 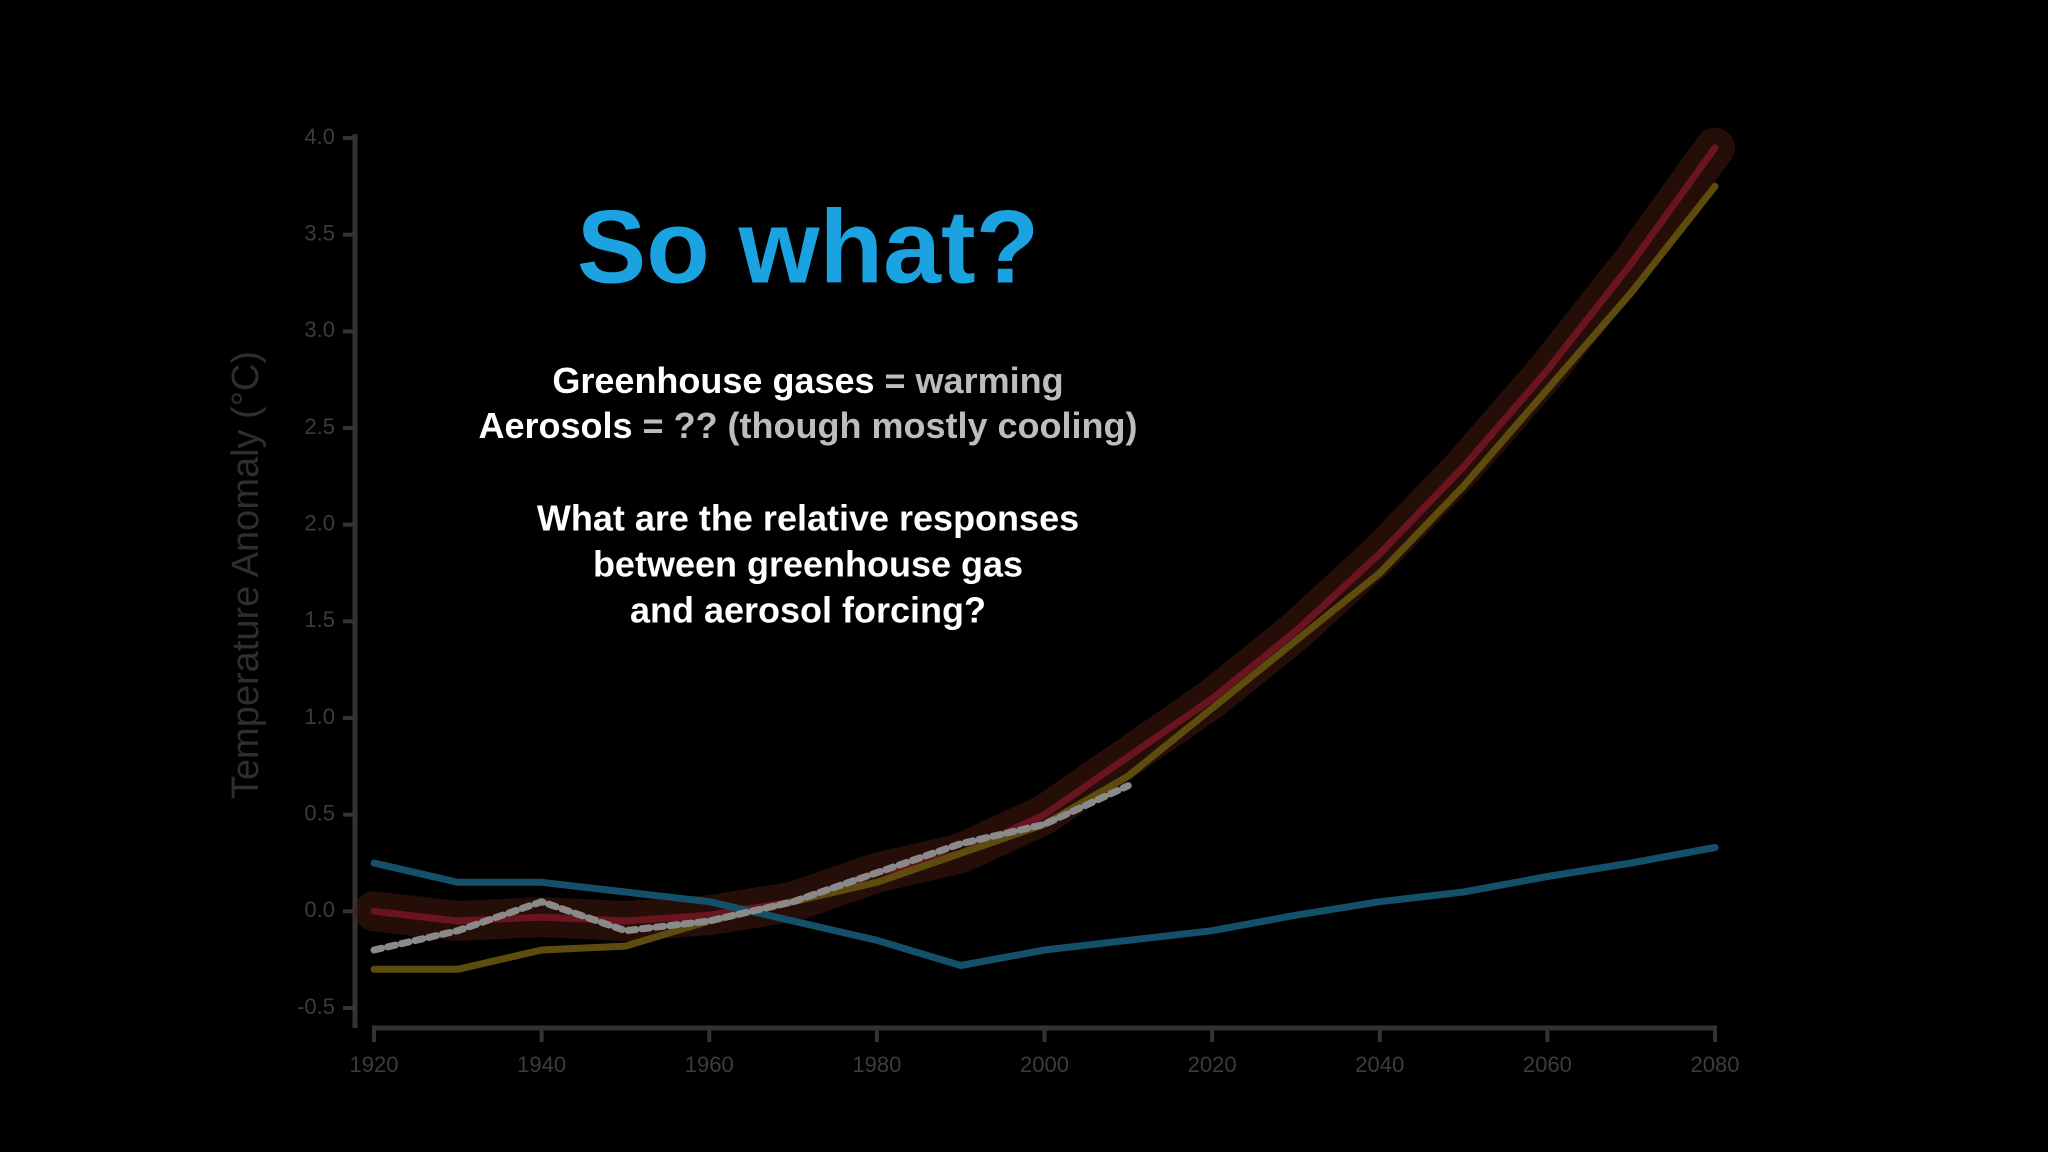 I want to click on question: between greenhouse gas, so click(x=808, y=564).